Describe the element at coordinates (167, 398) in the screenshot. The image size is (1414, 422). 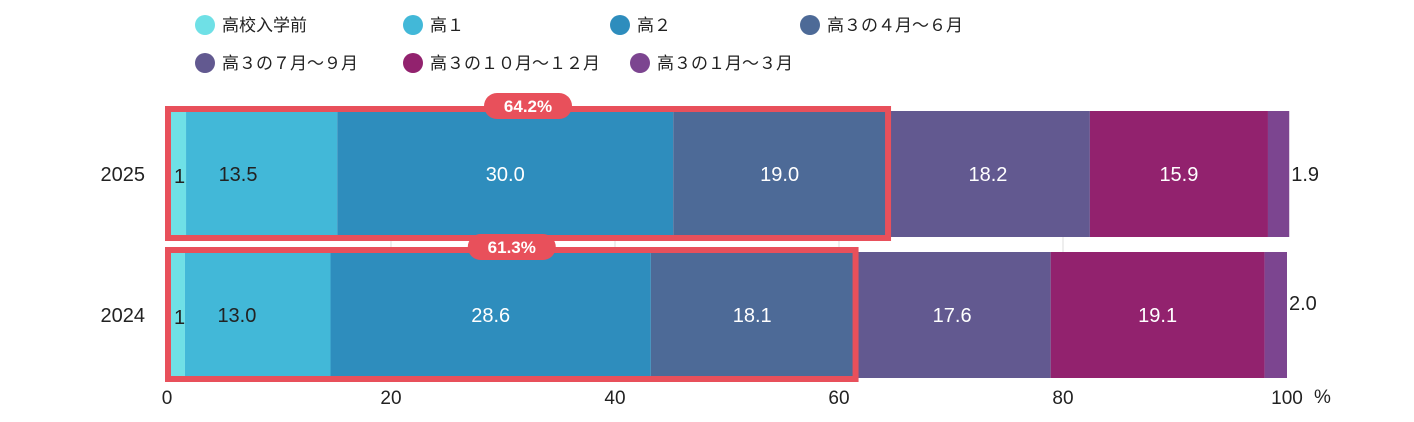
I see `x-tick-label: 0` at that location.